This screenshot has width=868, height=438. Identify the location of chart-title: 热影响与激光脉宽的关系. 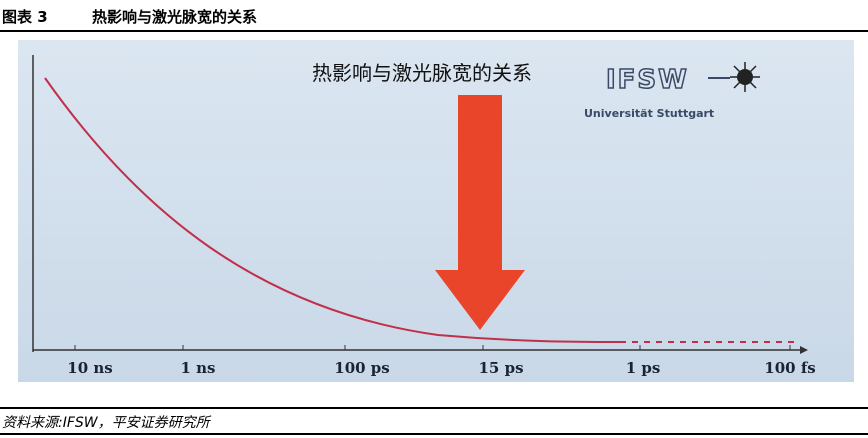
(422, 73).